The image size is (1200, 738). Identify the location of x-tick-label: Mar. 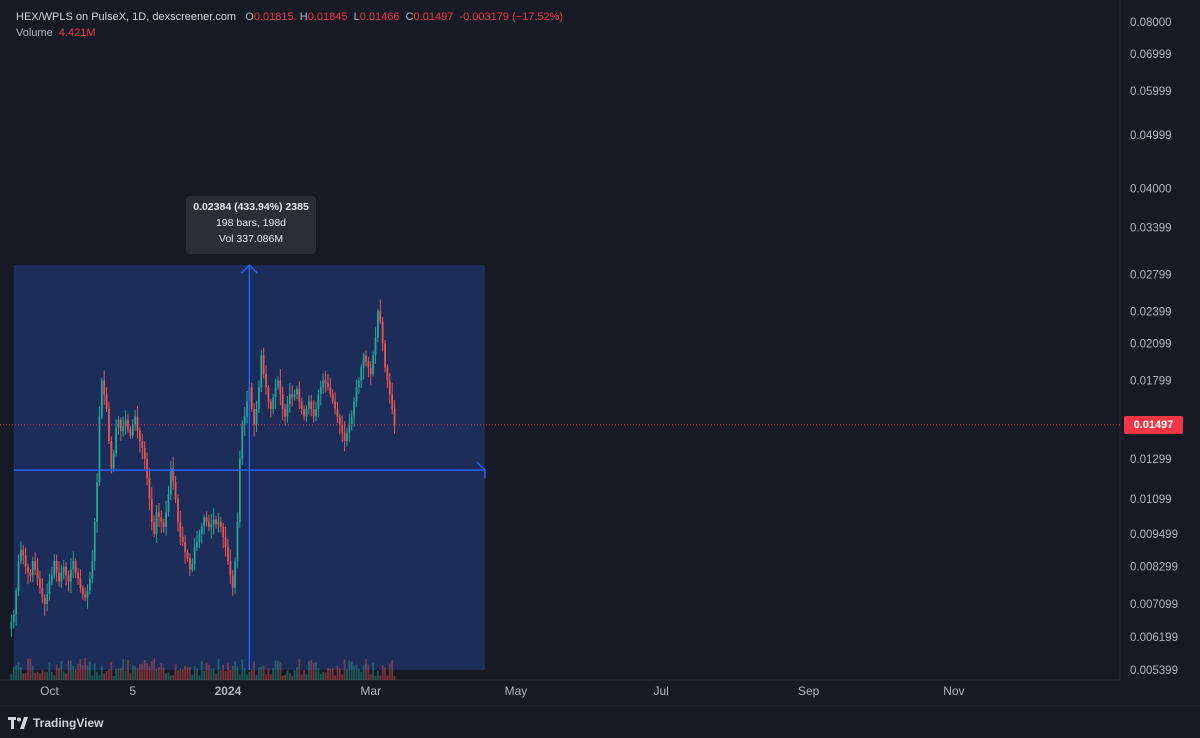
(370, 691).